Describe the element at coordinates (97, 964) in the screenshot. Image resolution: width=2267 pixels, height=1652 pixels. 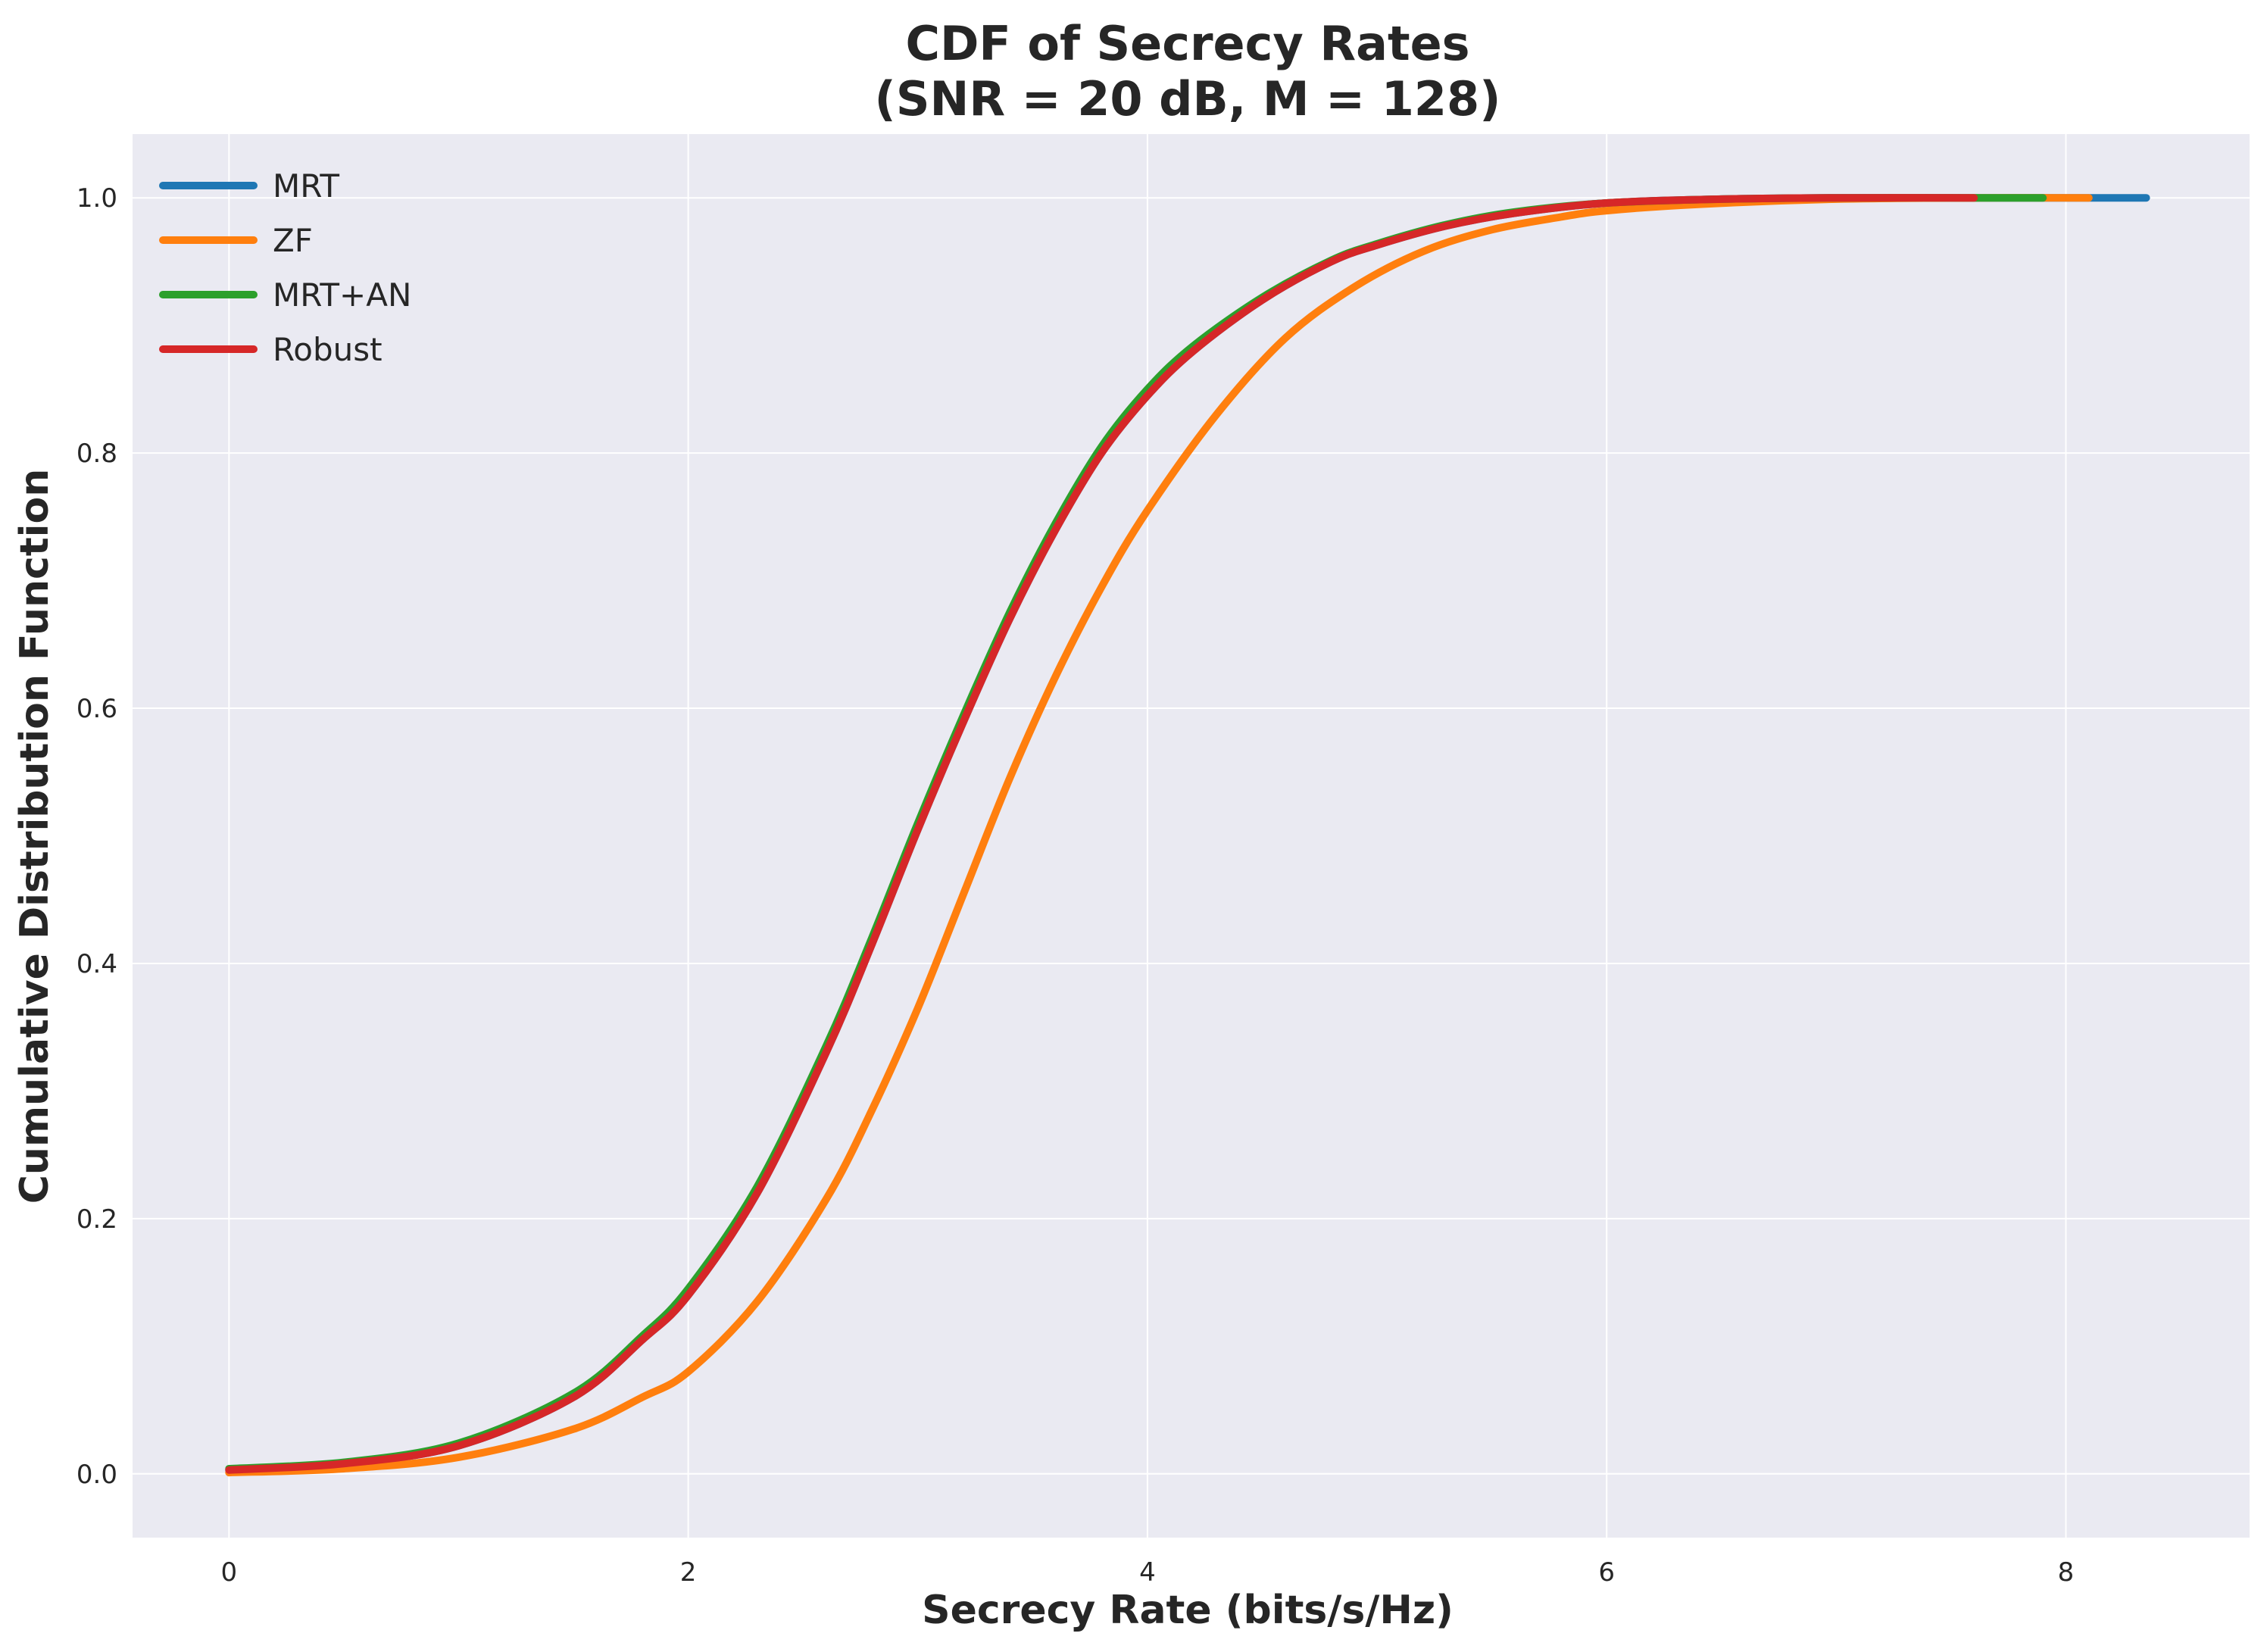
I see `y-tick-label: 0.4` at that location.